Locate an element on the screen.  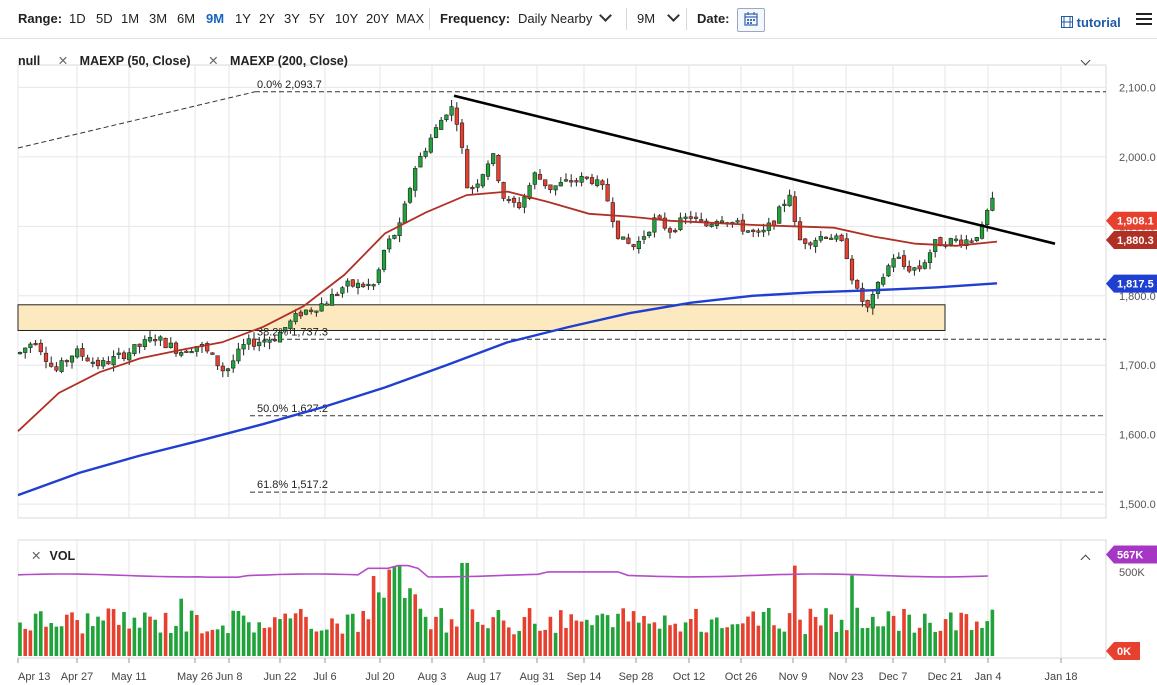
range-button-10y: 10Y is located at coordinates (347, 18).